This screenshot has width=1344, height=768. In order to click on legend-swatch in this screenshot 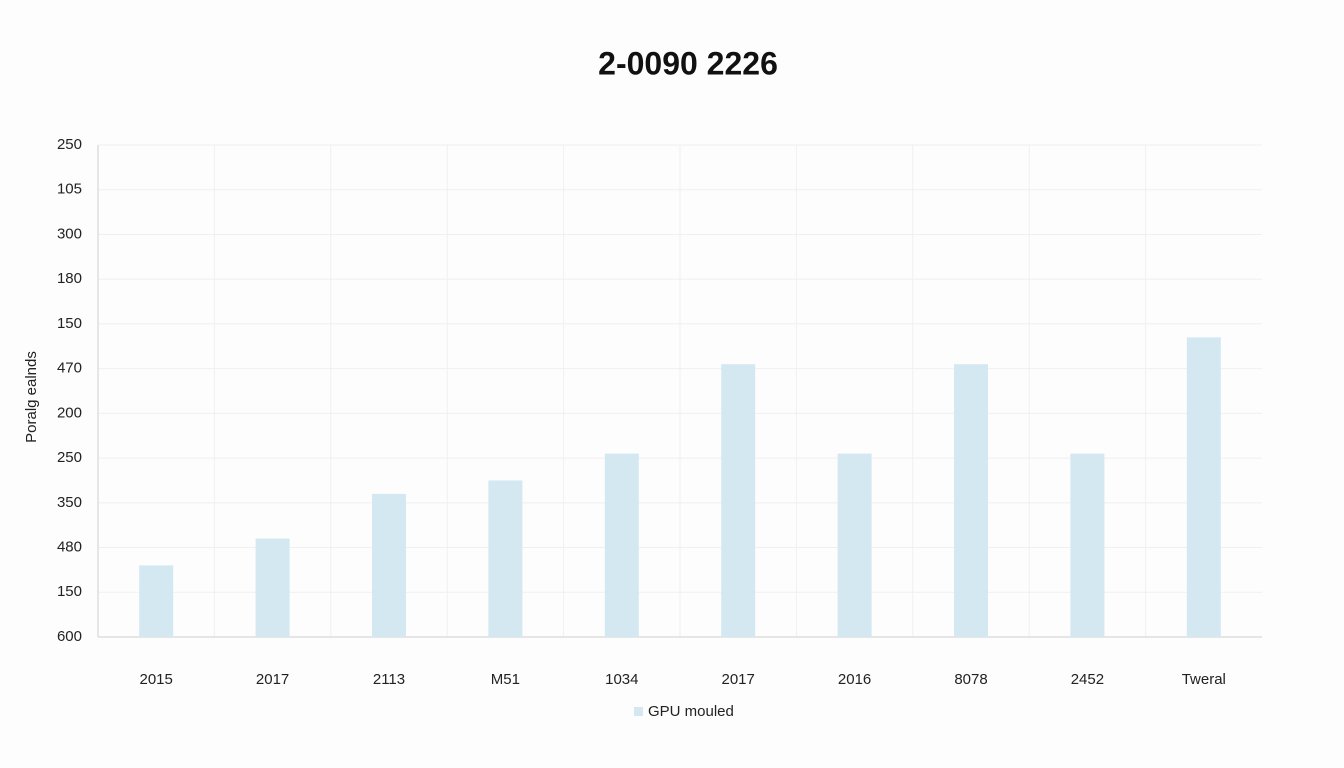, I will do `click(638, 711)`.